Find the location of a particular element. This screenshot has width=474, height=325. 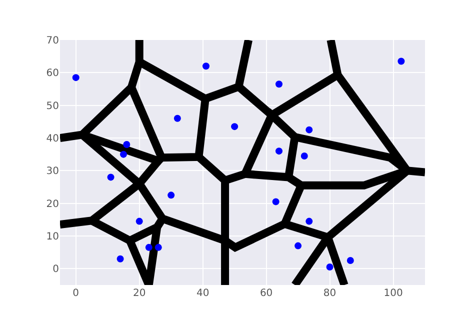

y-tick-label: 60 is located at coordinates (52, 74).